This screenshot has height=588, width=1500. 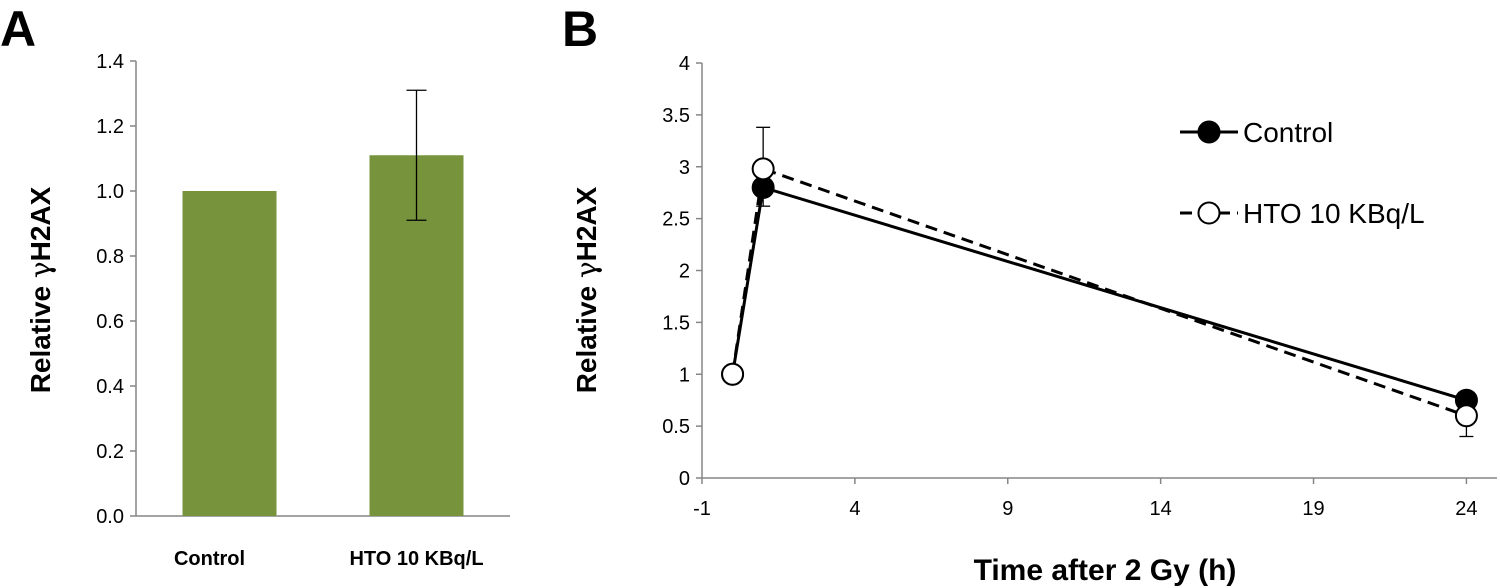 What do you see at coordinates (676, 427) in the screenshot?
I see `panel-b-y-tick-label: 0.5` at bounding box center [676, 427].